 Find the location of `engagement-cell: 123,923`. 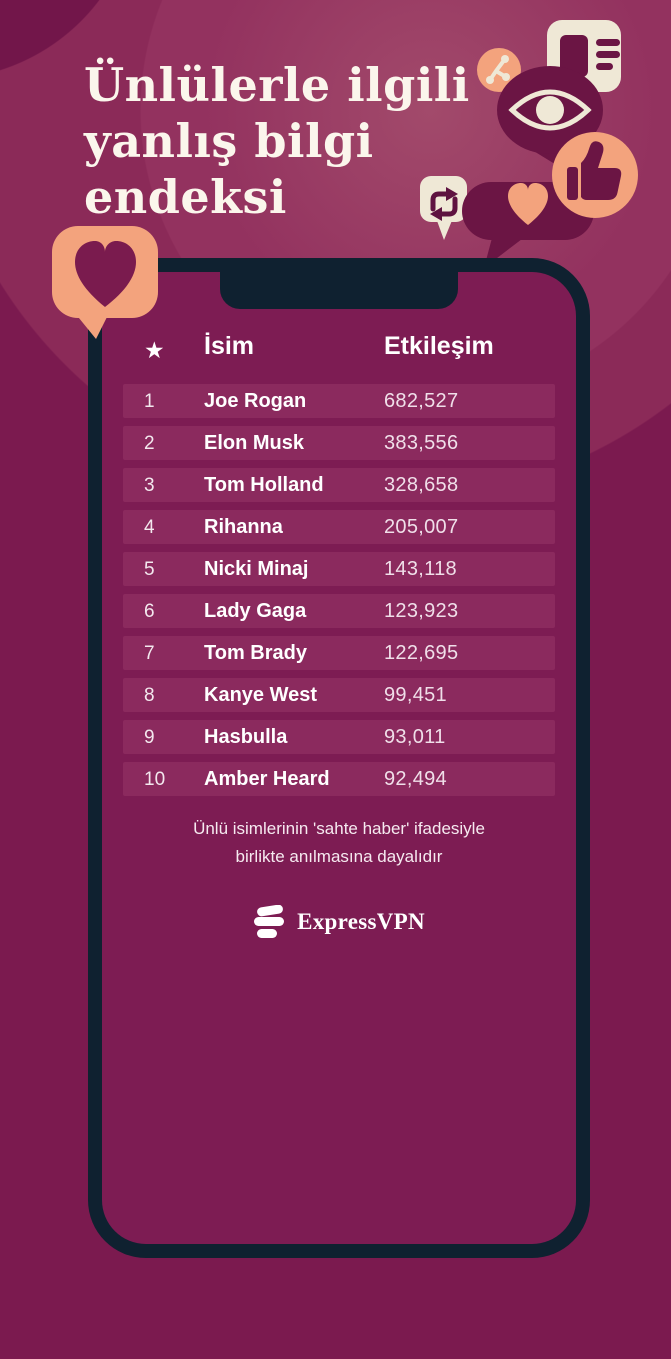

engagement-cell: 123,923 is located at coordinates (421, 611).